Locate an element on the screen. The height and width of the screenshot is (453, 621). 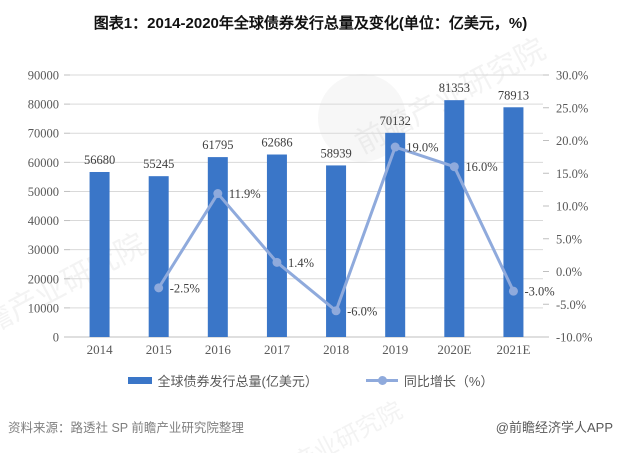
y-axis-left-label: 50000 is located at coordinates (43, 192).